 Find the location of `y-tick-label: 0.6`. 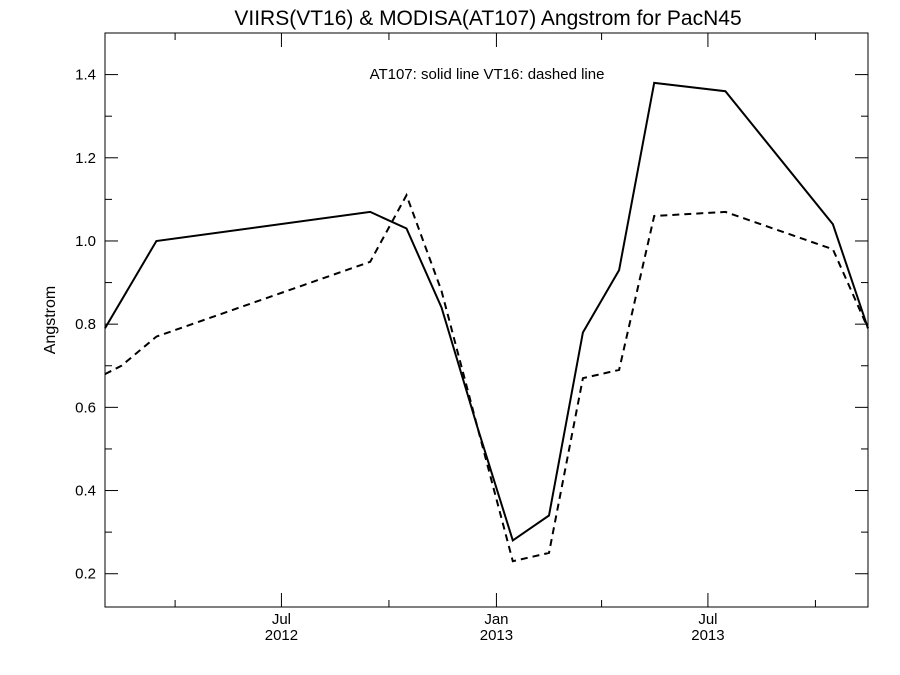

y-tick-label: 0.6 is located at coordinates (85, 407).